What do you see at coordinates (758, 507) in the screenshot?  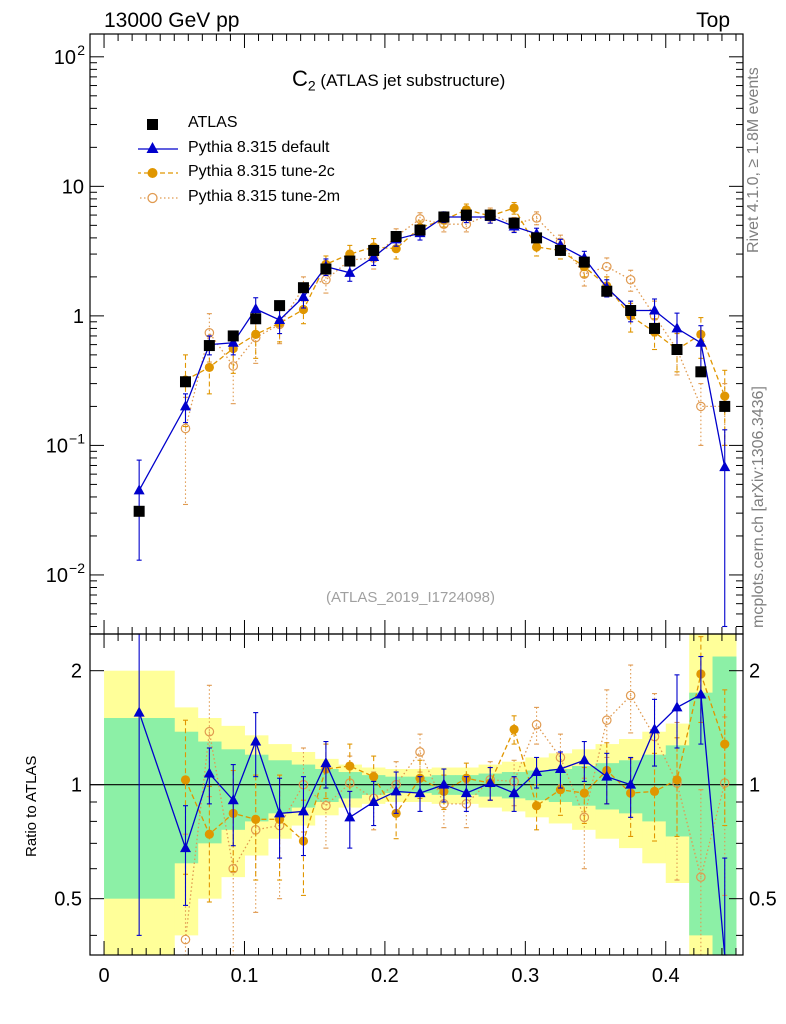 I see `mcplots-reference-label: mcplots.cern.ch [arXiv:1306.3436]` at bounding box center [758, 507].